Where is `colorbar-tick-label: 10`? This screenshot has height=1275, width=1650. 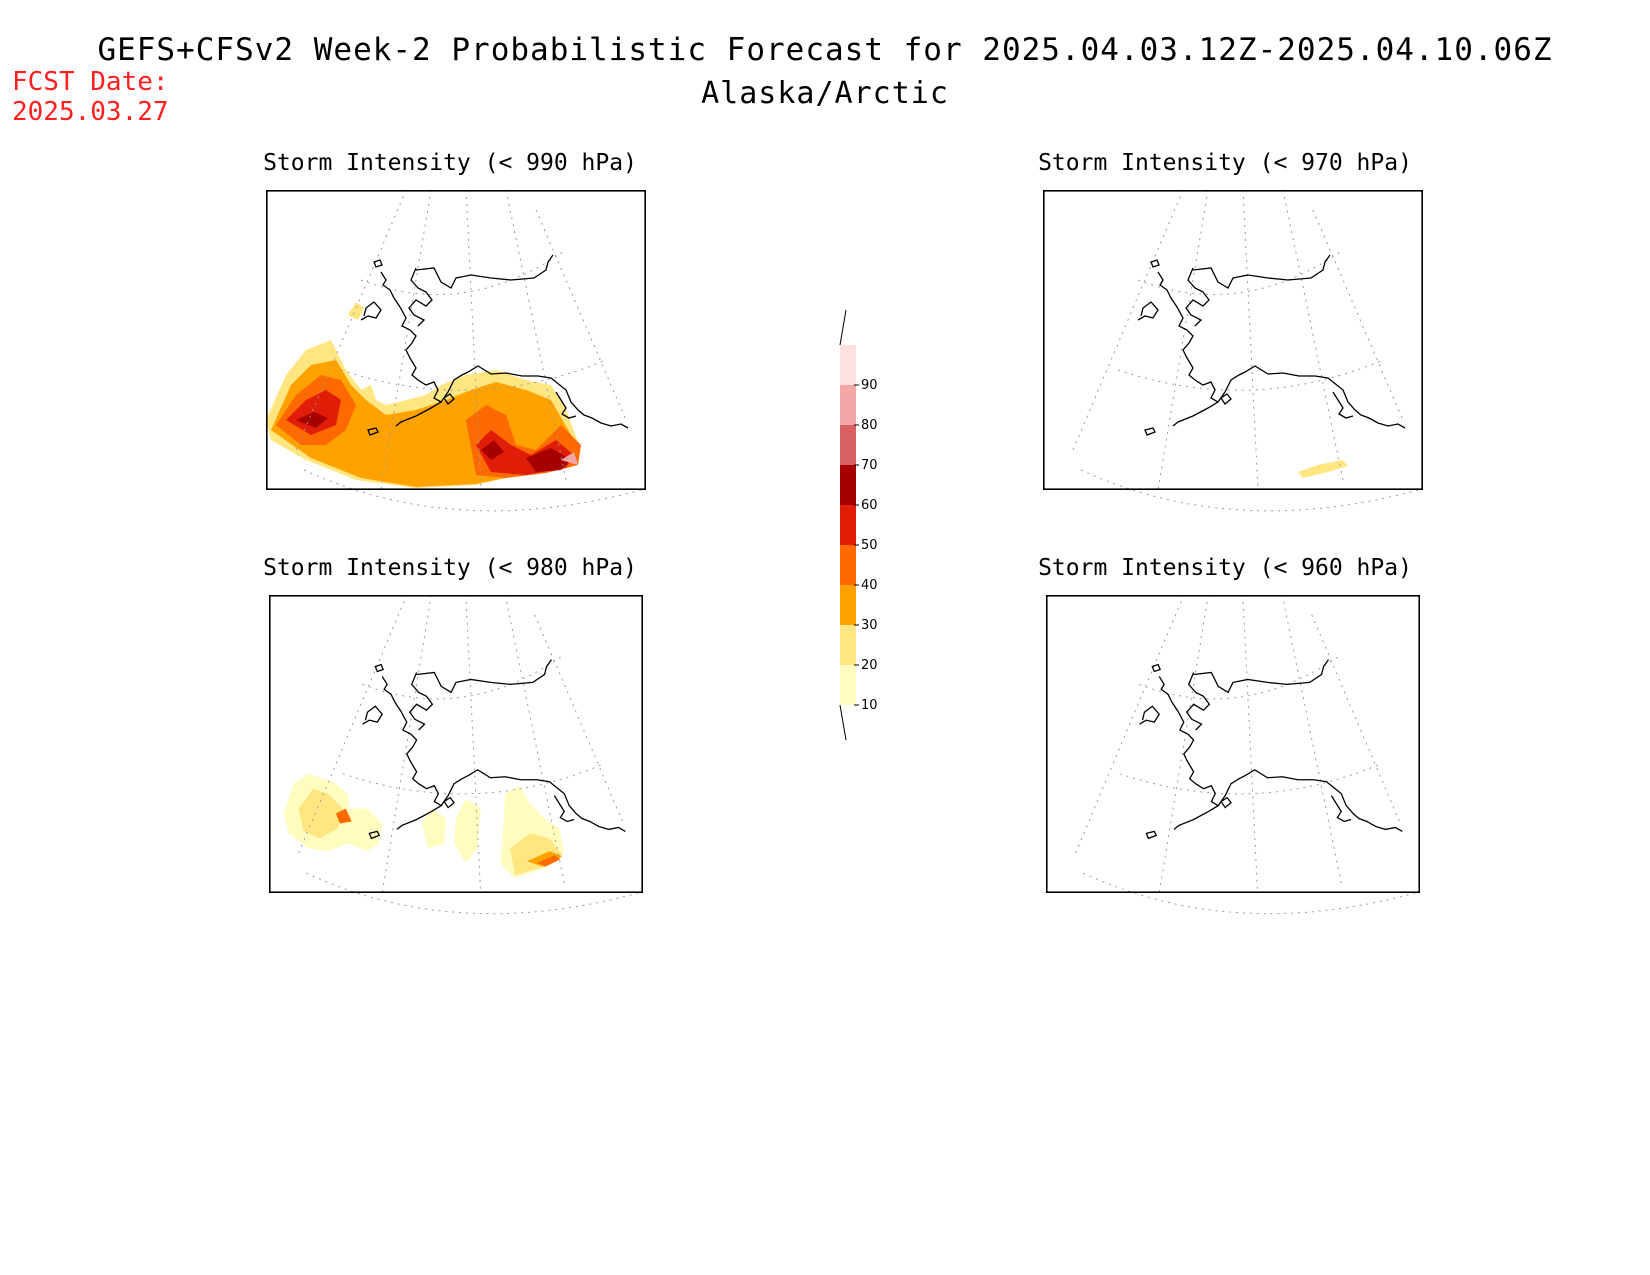 colorbar-tick-label: 10 is located at coordinates (869, 705).